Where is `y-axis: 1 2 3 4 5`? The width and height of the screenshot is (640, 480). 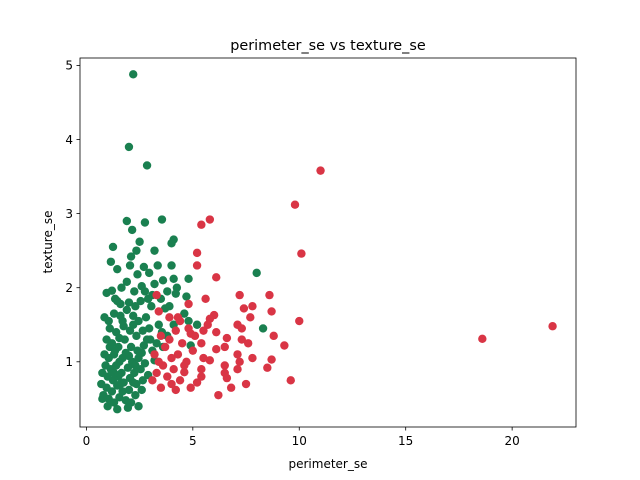
y-axis: 1 2 3 4 5 is located at coordinates (72, 214).